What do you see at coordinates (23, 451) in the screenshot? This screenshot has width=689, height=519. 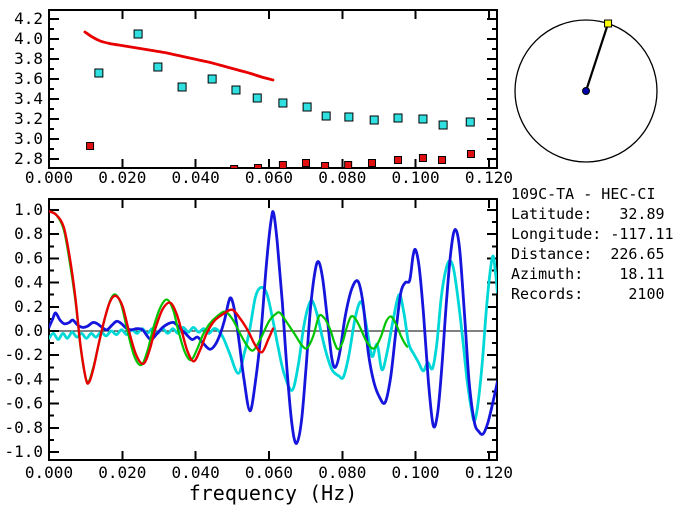 I see `y-tick-label: -1.0` at bounding box center [23, 451].